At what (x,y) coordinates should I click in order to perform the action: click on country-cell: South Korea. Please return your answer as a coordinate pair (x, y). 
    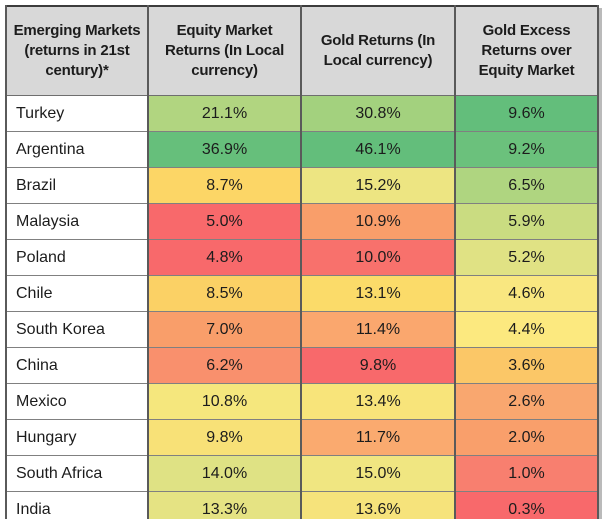
    Looking at the image, I should click on (77, 329).